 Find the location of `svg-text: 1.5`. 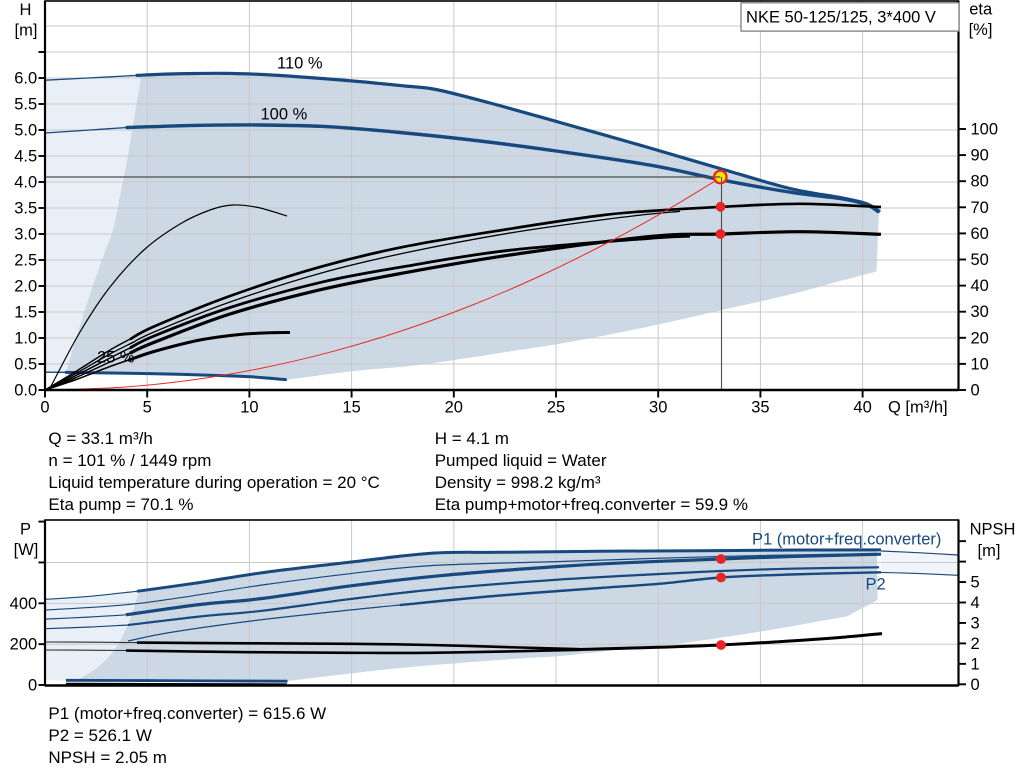

svg-text: 1.5 is located at coordinates (25, 313).